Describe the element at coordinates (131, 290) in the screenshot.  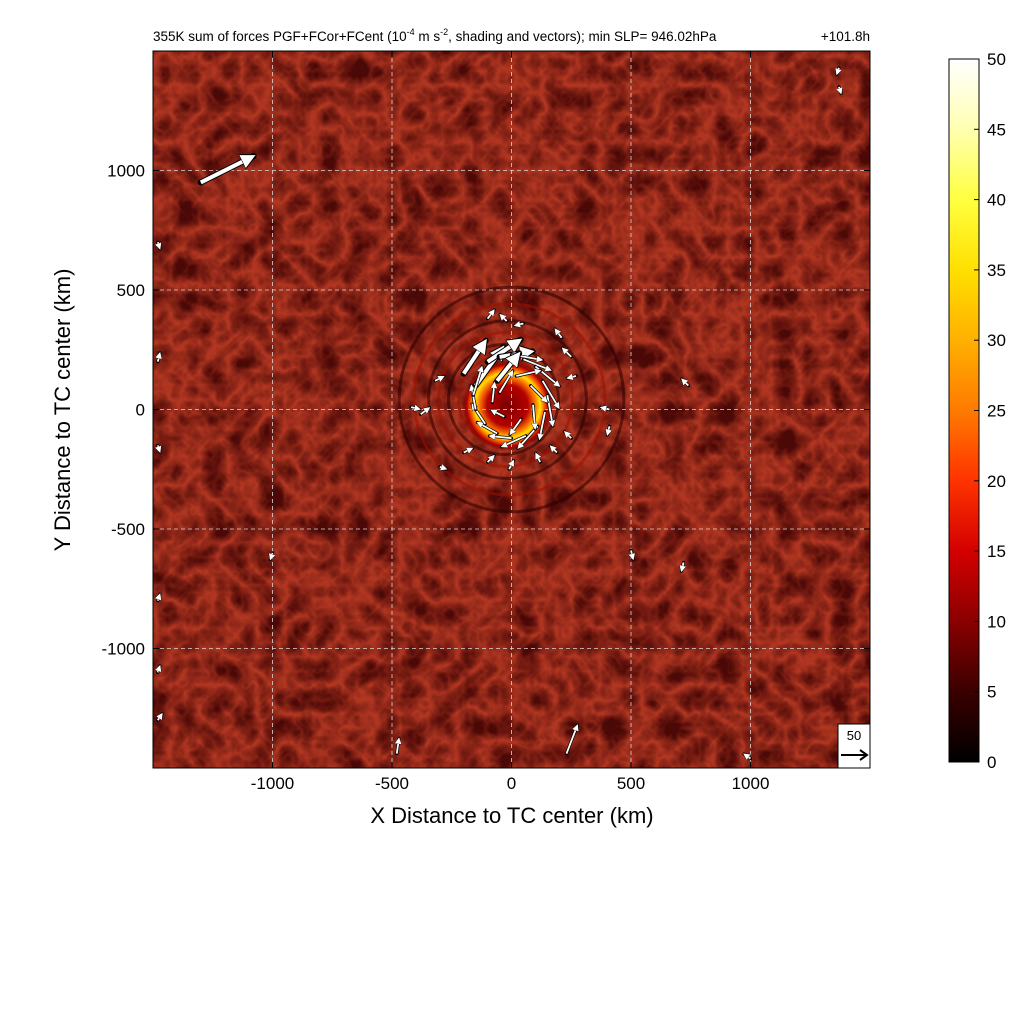
I see `y-tick-label: 500` at that location.